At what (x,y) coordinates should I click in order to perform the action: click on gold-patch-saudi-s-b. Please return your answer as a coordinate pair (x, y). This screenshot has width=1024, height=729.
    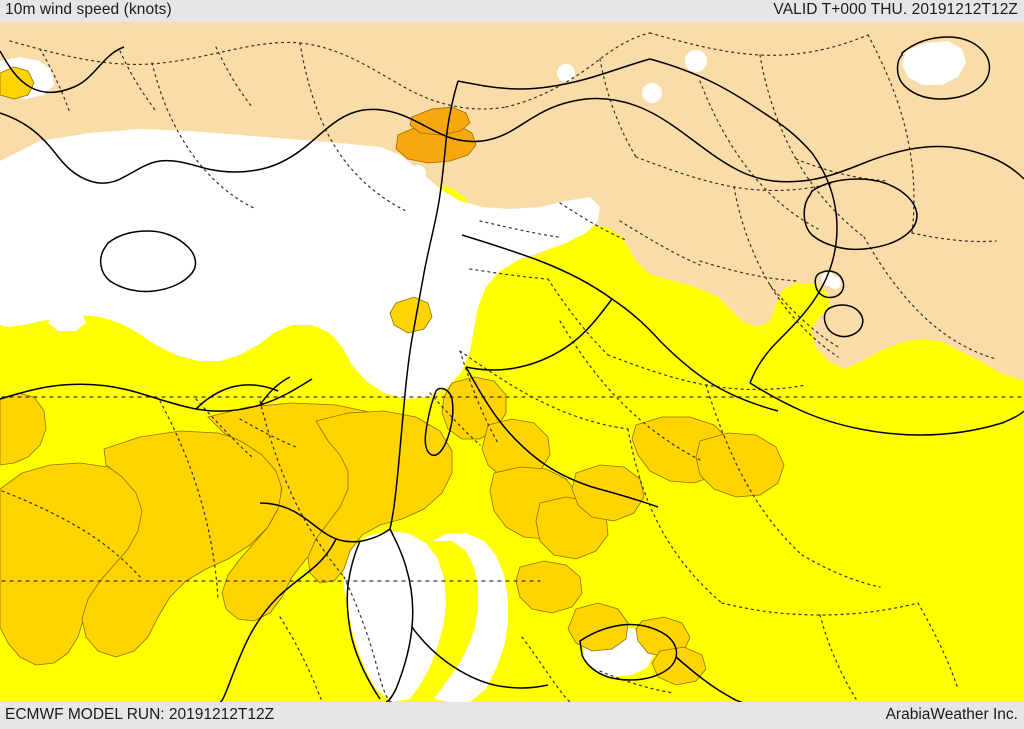
    Looking at the image, I should click on (598, 627).